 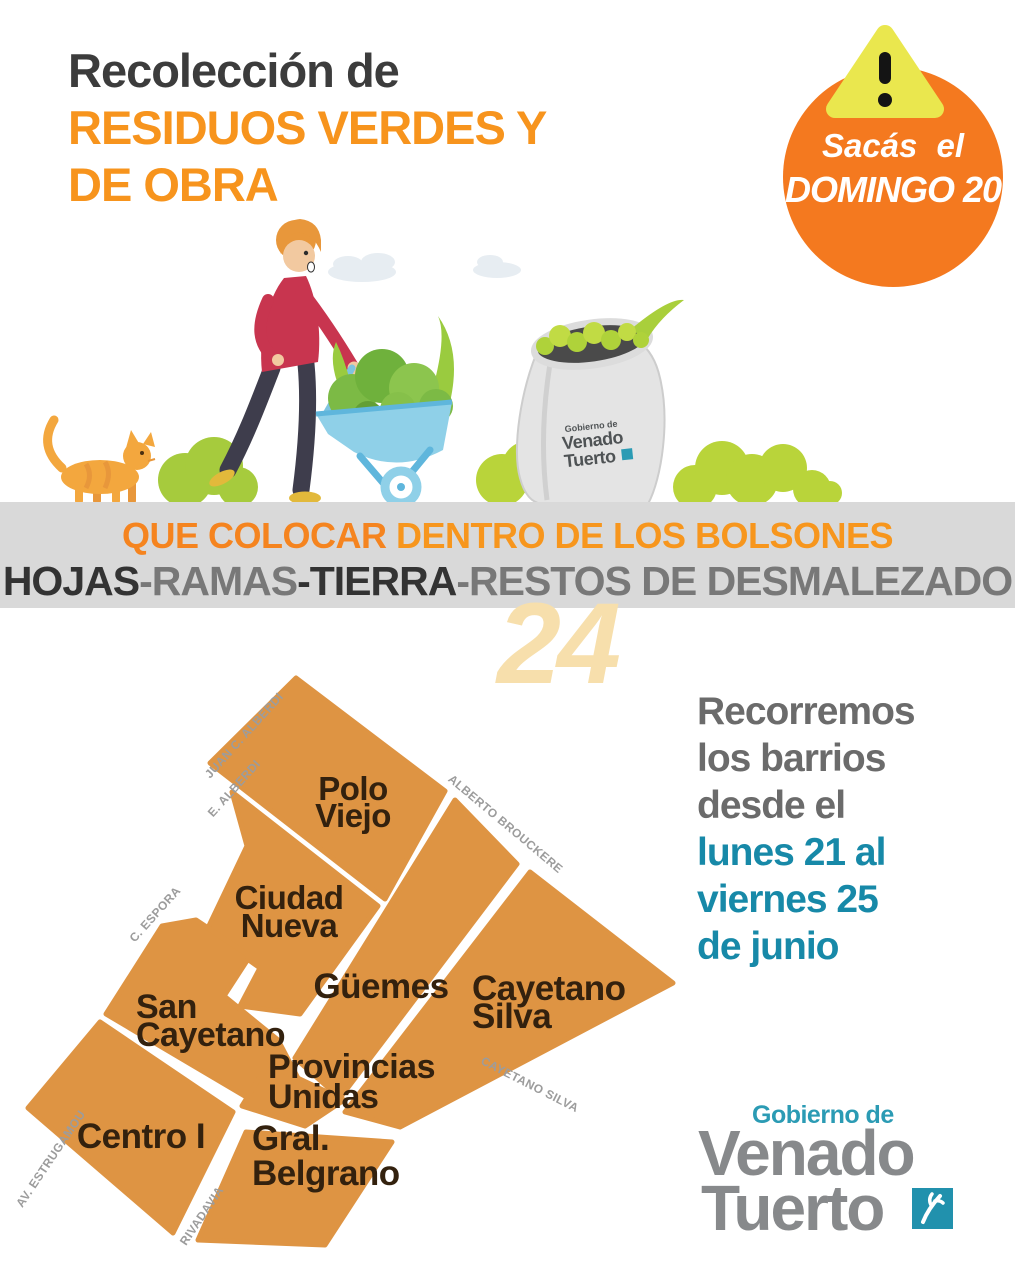 I want to click on schedule-line: de junio, so click(x=768, y=946).